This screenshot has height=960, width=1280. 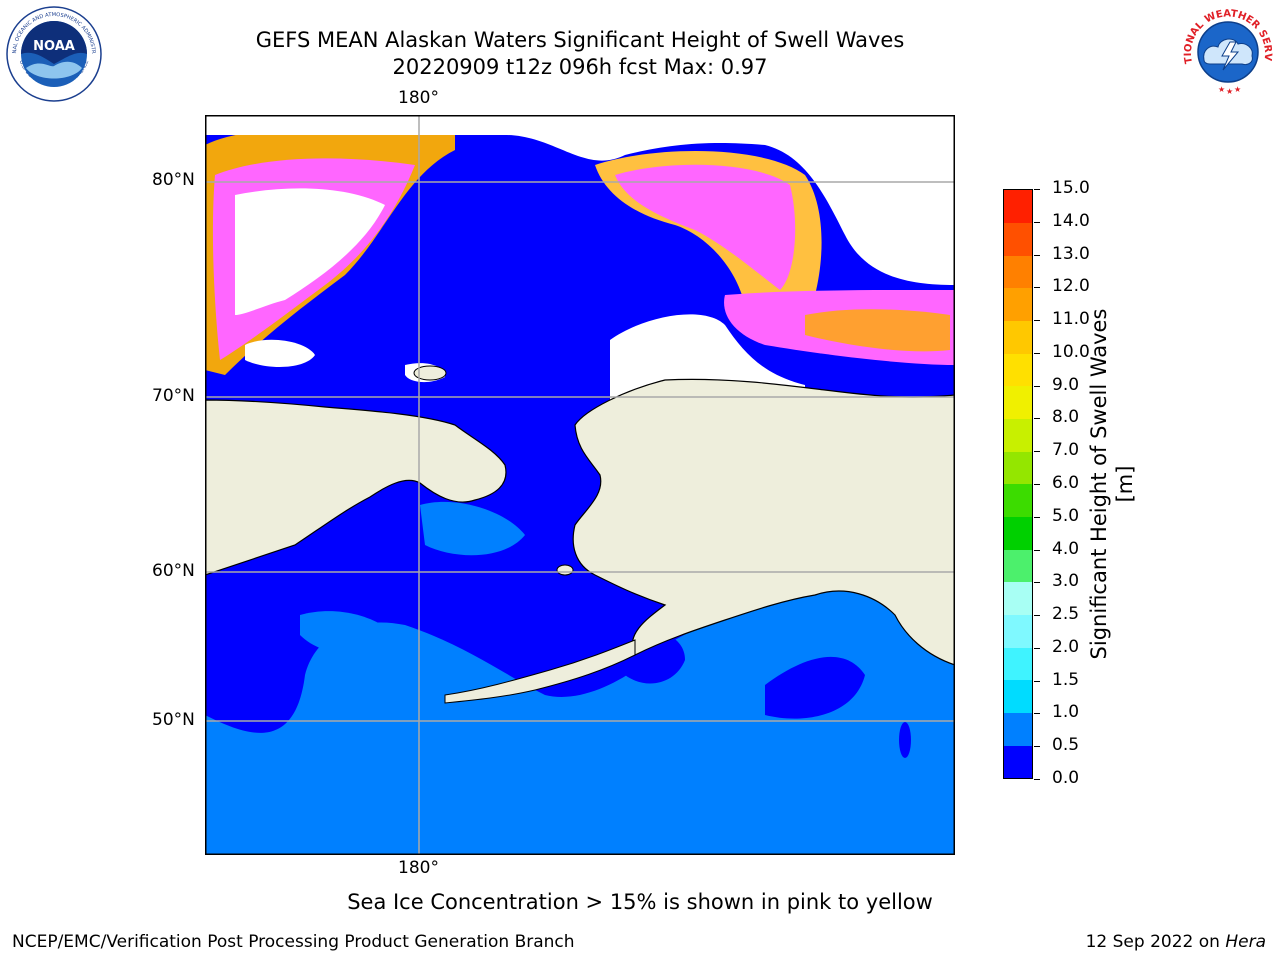 What do you see at coordinates (1066, 712) in the screenshot?
I see `colorbar-tick-label: 1.0` at bounding box center [1066, 712].